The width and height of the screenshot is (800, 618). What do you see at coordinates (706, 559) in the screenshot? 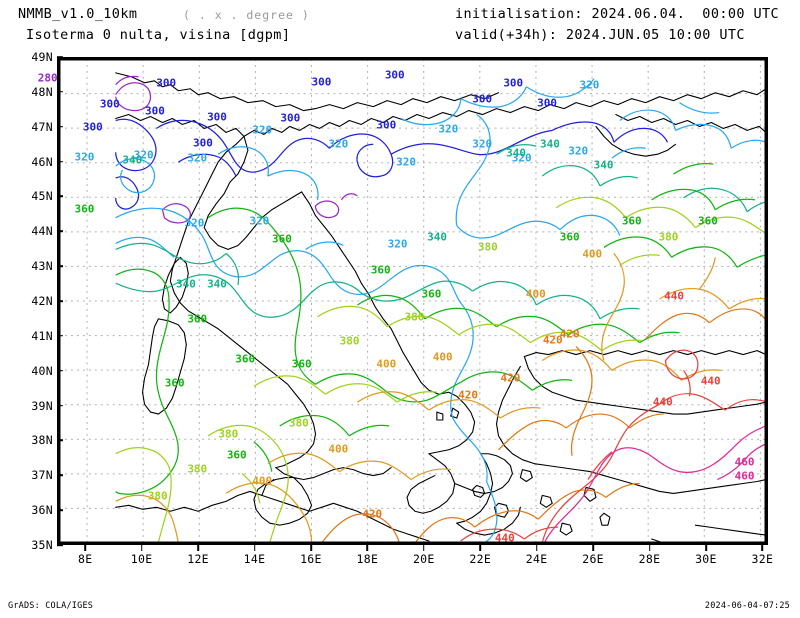
I see `lon-tick-label: 30E` at bounding box center [706, 559].